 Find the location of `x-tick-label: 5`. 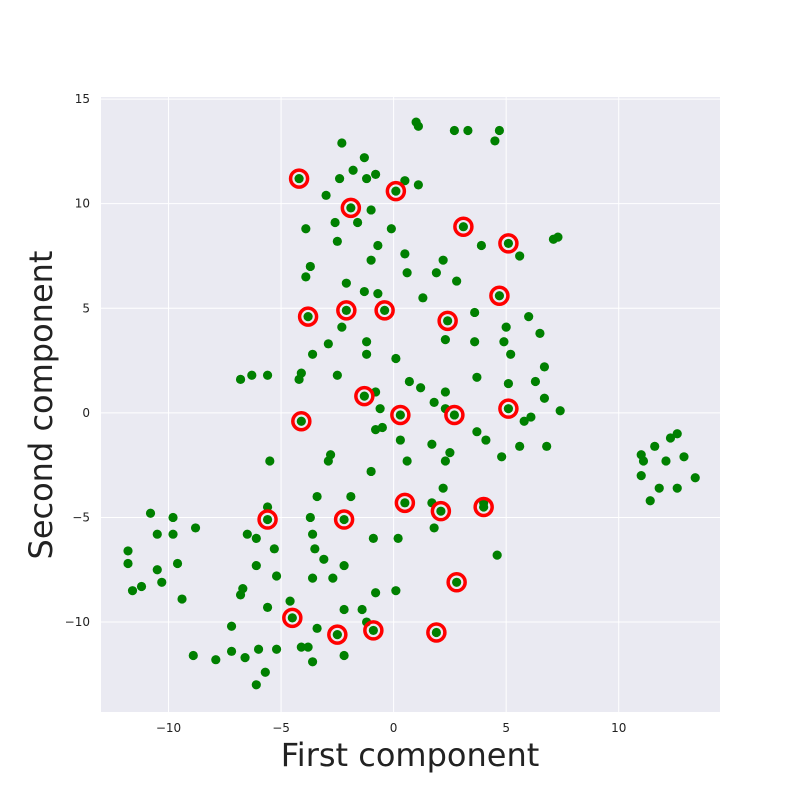

x-tick-label: 5 is located at coordinates (506, 728).